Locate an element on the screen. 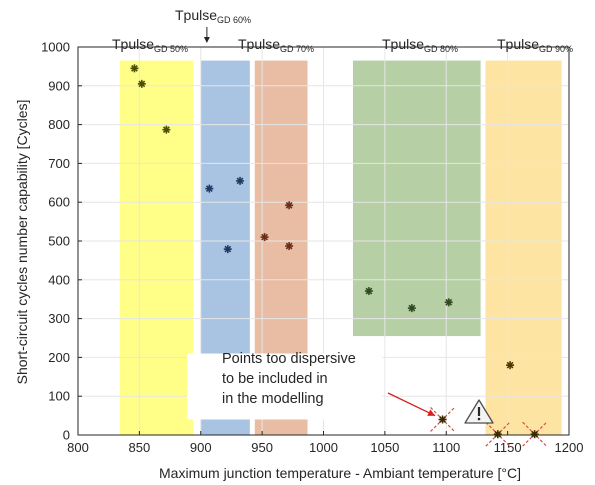 The height and width of the screenshot is (485, 595). y-tick-label: 800 is located at coordinates (59, 124).